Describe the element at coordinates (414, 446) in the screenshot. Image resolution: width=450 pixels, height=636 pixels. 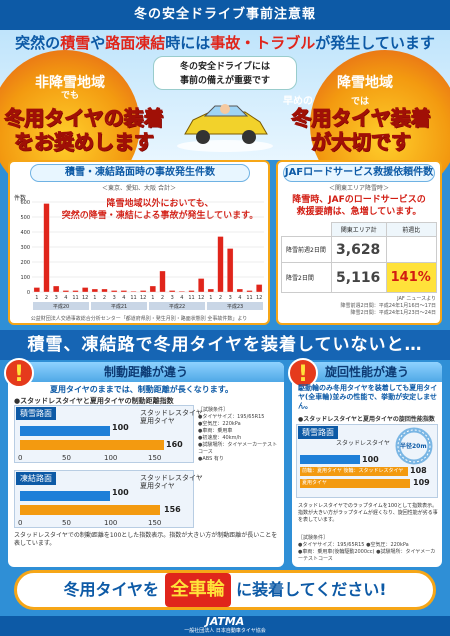
I see `turning-circle-diagram` at that location.